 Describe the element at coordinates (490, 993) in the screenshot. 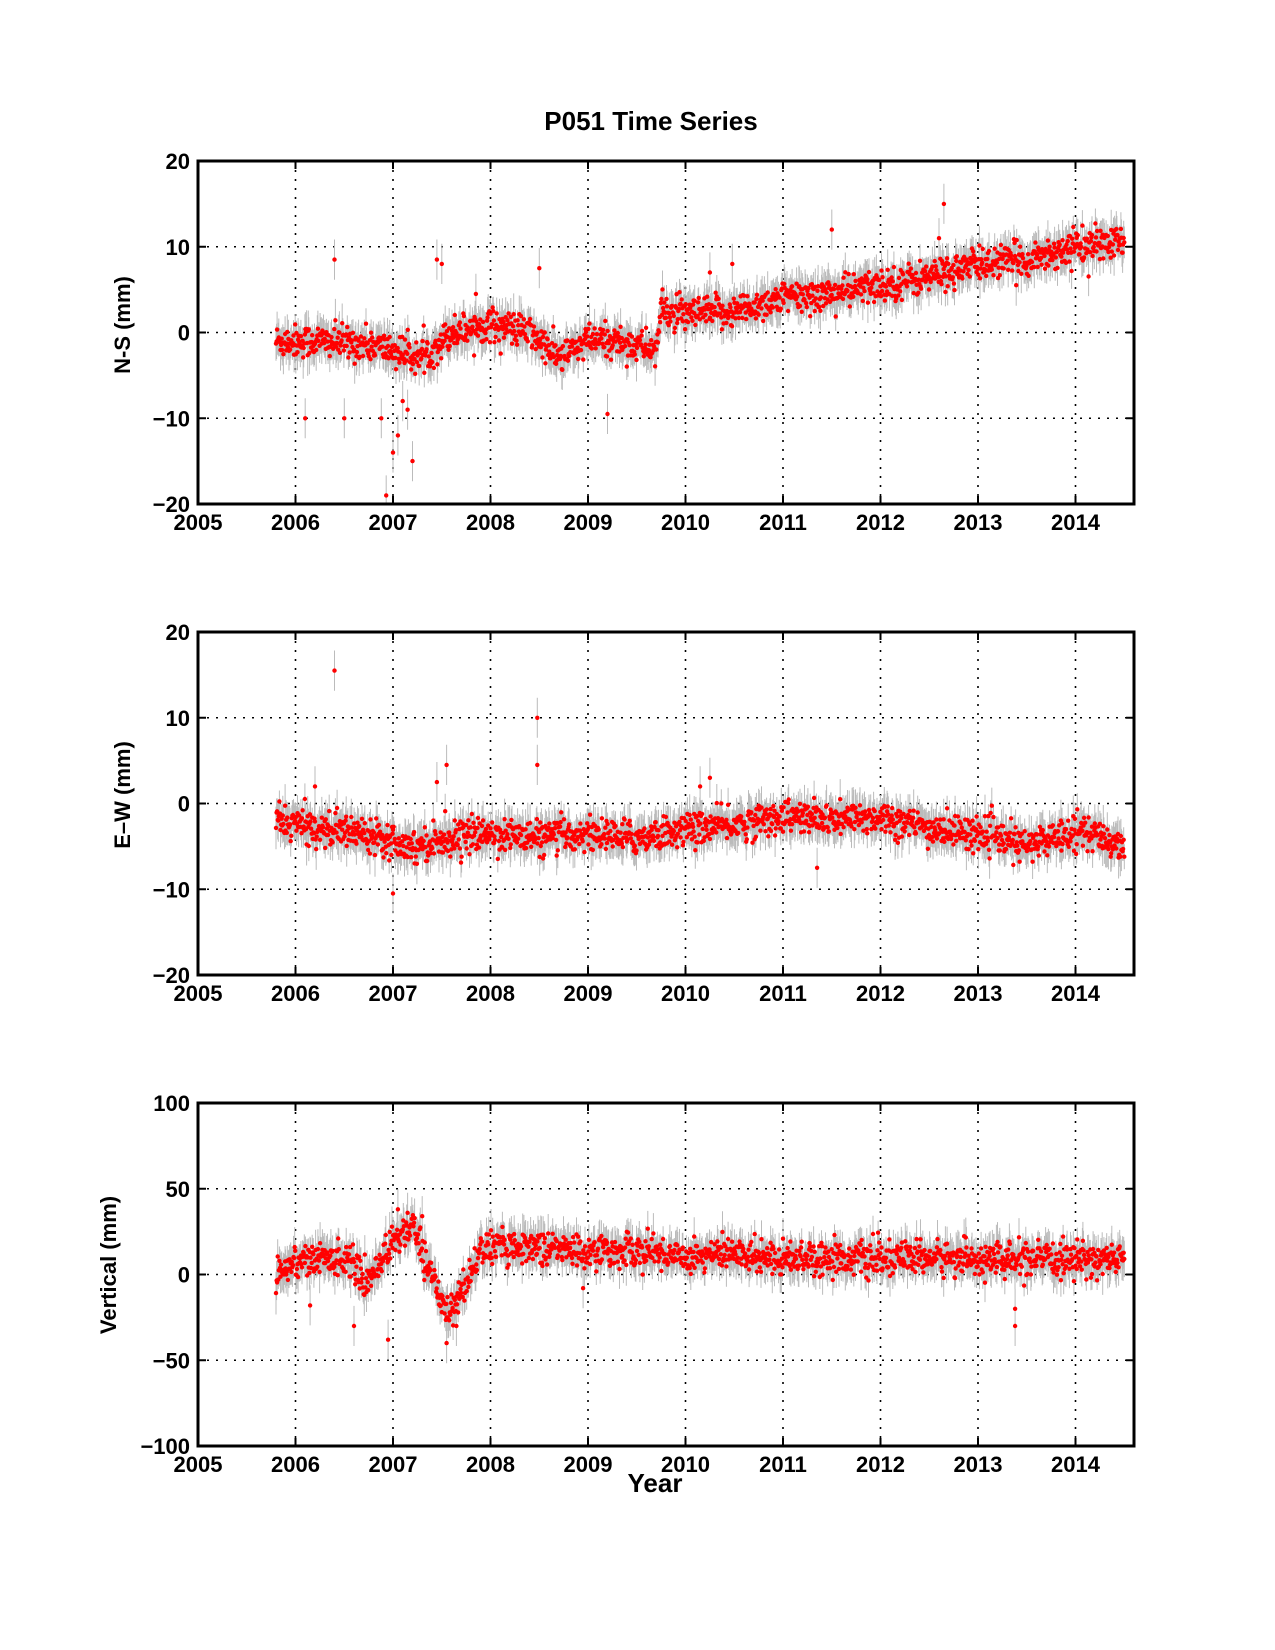

I see `panel-ew-xtick-label: 2008` at that location.